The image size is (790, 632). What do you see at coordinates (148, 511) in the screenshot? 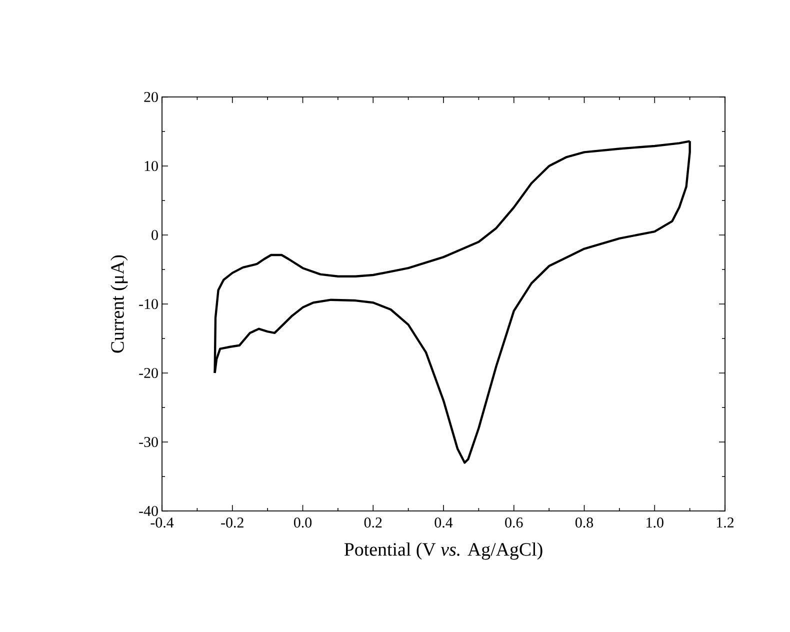
I see `y-tick-label: -40` at bounding box center [148, 511].